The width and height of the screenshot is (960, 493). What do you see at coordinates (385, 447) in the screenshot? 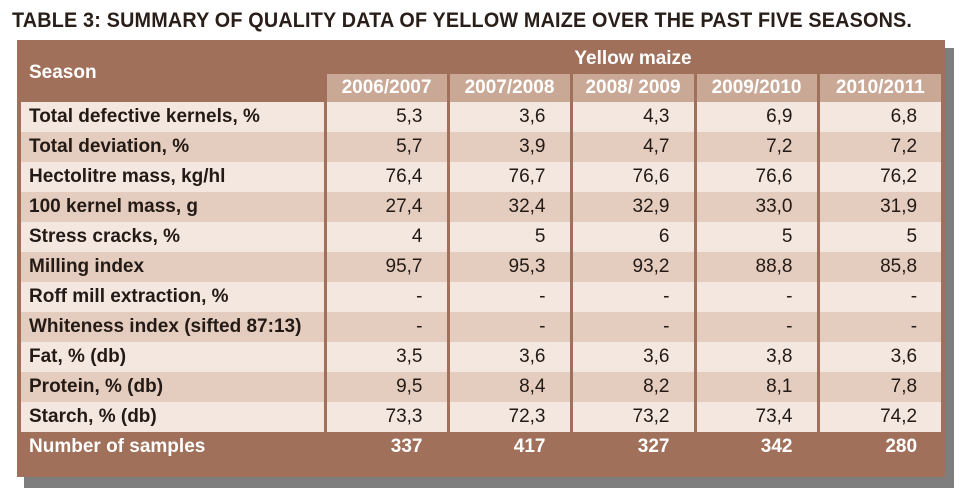
I see `sample-count-cell: 337` at bounding box center [385, 447].